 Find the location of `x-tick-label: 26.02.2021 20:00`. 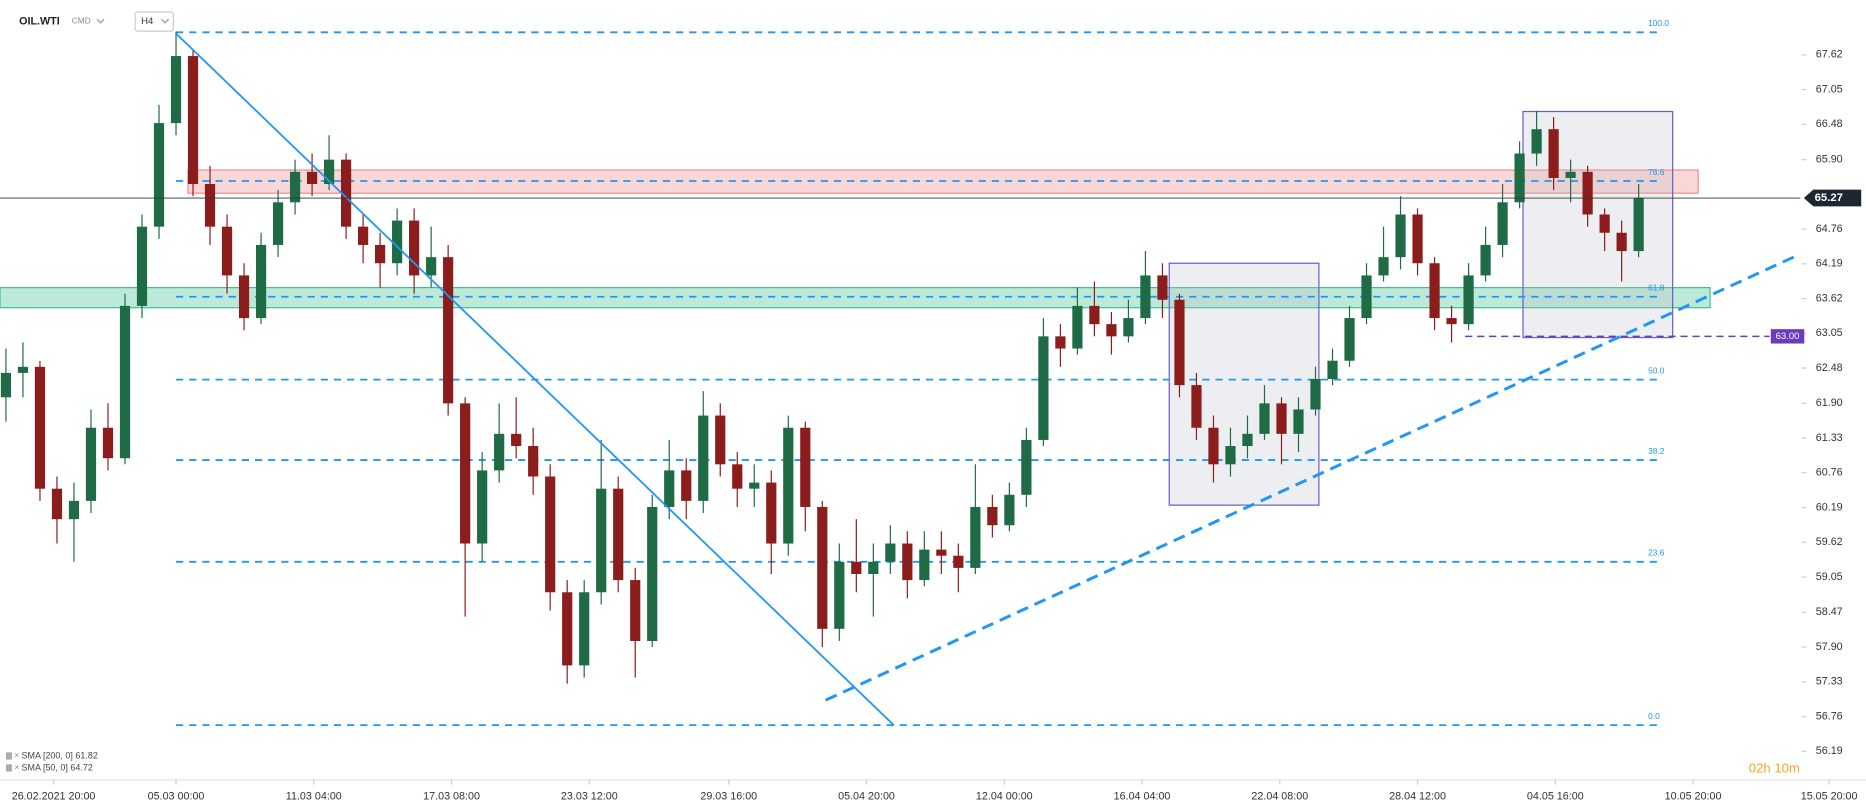

x-tick-label: 26.02.2021 20:00 is located at coordinates (54, 796).